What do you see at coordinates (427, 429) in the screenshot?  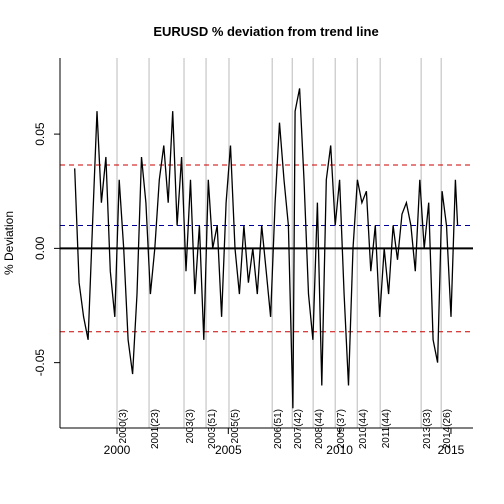 I see `event-label: 2013(33)` at bounding box center [427, 429].